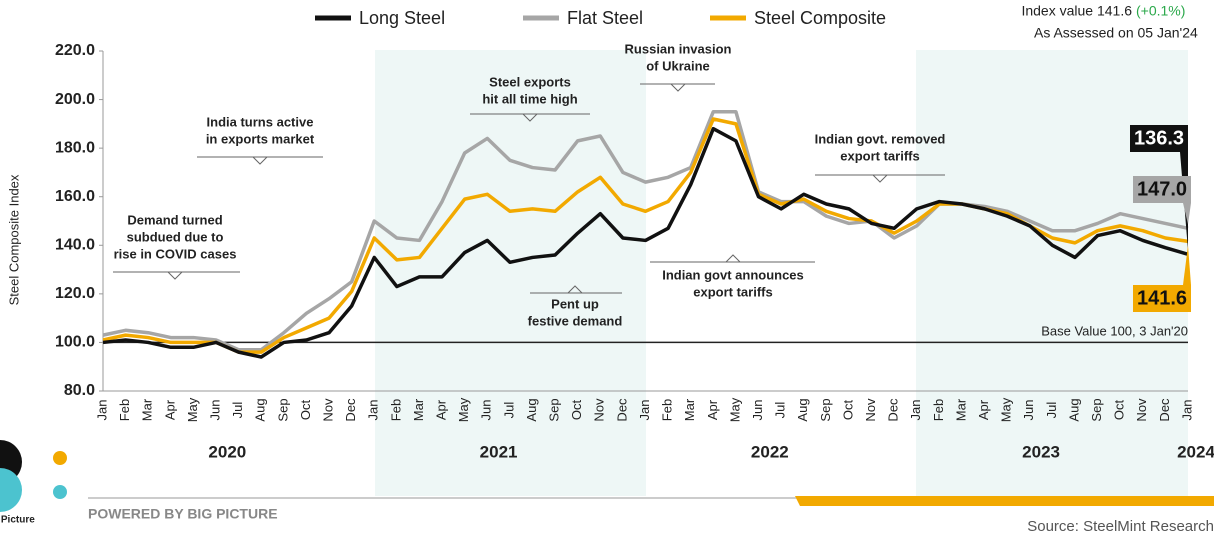  What do you see at coordinates (880, 138) in the screenshot?
I see `annotation: Indian govt. removed` at bounding box center [880, 138].